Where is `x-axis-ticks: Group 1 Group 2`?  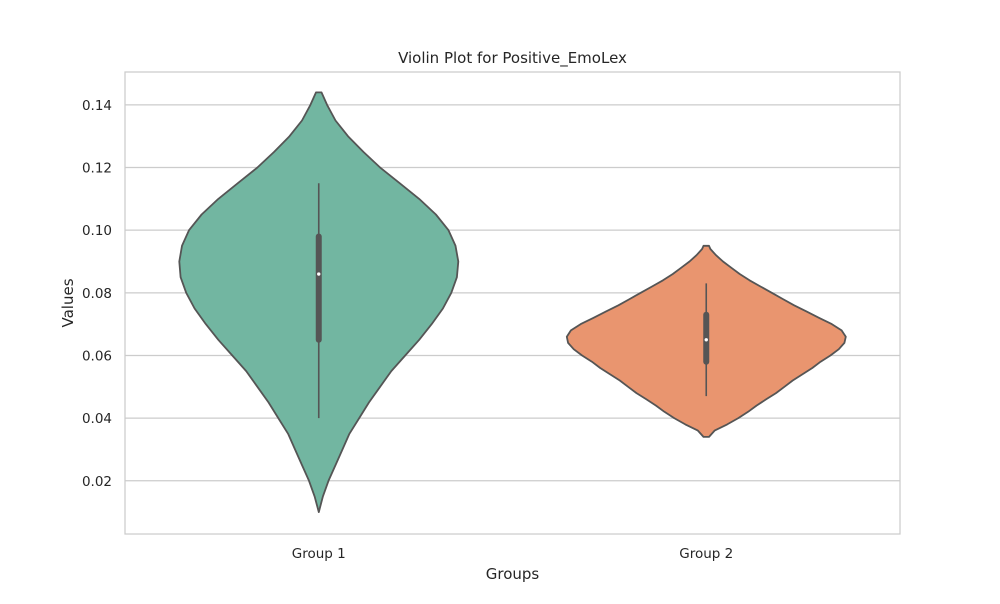 x-axis-ticks: Group 1 Group 2 is located at coordinates (512, 554).